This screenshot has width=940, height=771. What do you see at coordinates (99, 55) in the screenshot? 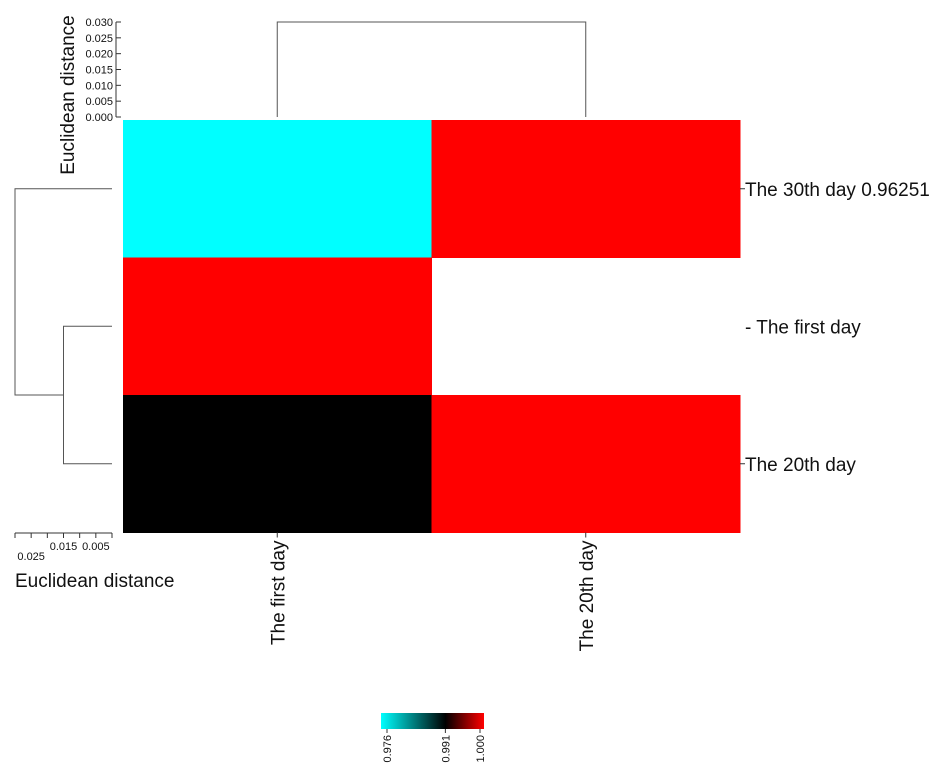
I see `top-axis-tick-label: 0.020` at bounding box center [99, 55].